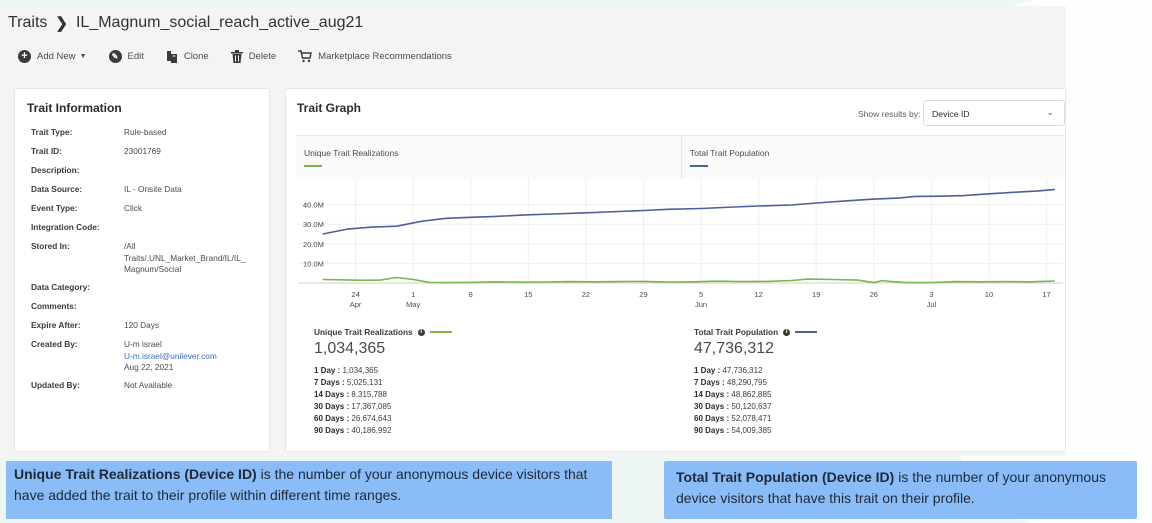 This screenshot has width=1152, height=523. What do you see at coordinates (370, 430) in the screenshot?
I see `stat-row-value: 40,186,992` at bounding box center [370, 430].